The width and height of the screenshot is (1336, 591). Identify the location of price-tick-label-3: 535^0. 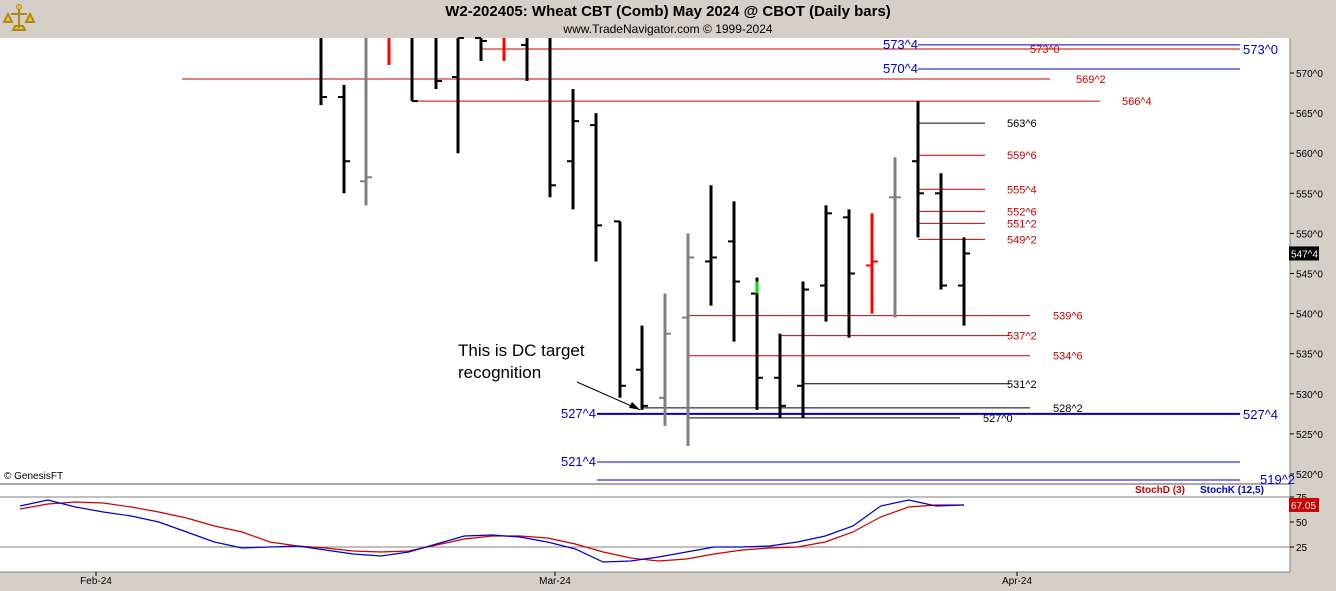
(1309, 355).